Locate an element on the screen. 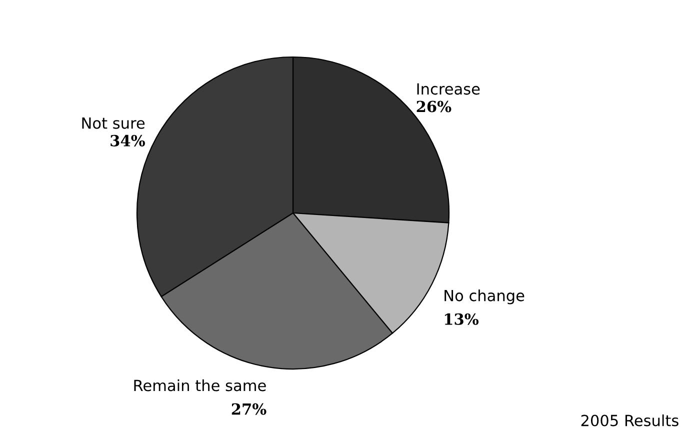  slice-label: Not sure is located at coordinates (113, 123).